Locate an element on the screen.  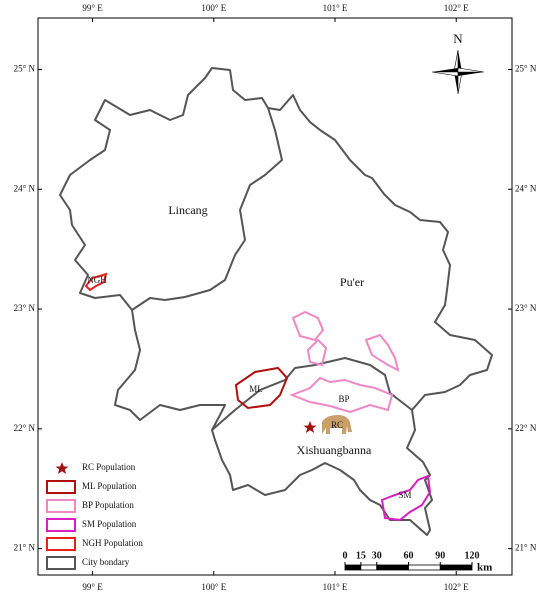
legend-star is located at coordinates (62, 468).